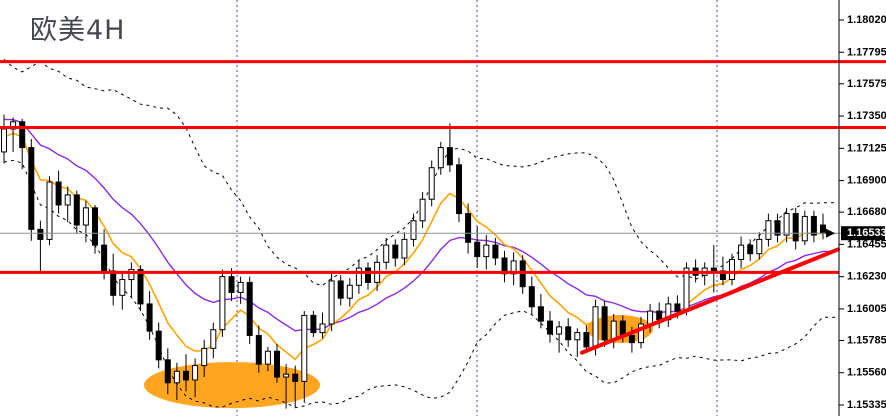 Image resolution: width=886 pixels, height=416 pixels. Describe the element at coordinates (866, 277) in the screenshot. I see `price-tick-label: 1.16230` at that location.